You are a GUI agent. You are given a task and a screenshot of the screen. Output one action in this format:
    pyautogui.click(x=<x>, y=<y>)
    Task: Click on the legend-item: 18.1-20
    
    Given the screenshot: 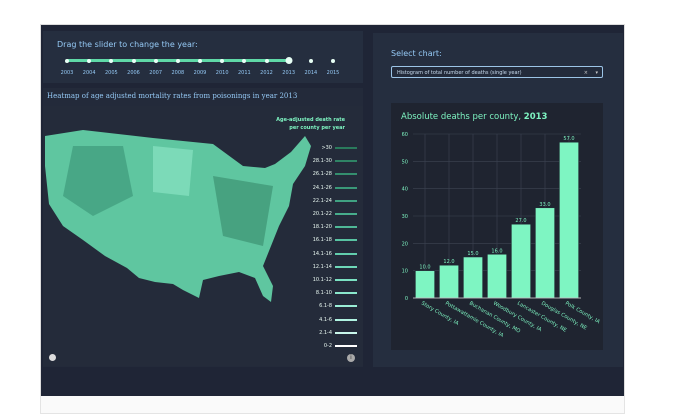 What is the action you would take?
    pyautogui.click(x=325, y=227)
    